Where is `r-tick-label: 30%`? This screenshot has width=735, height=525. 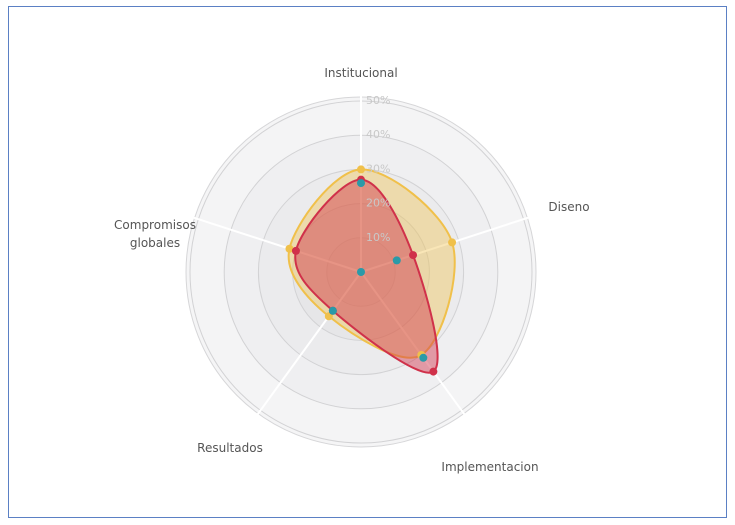
r-tick-label: 30% is located at coordinates (378, 168).